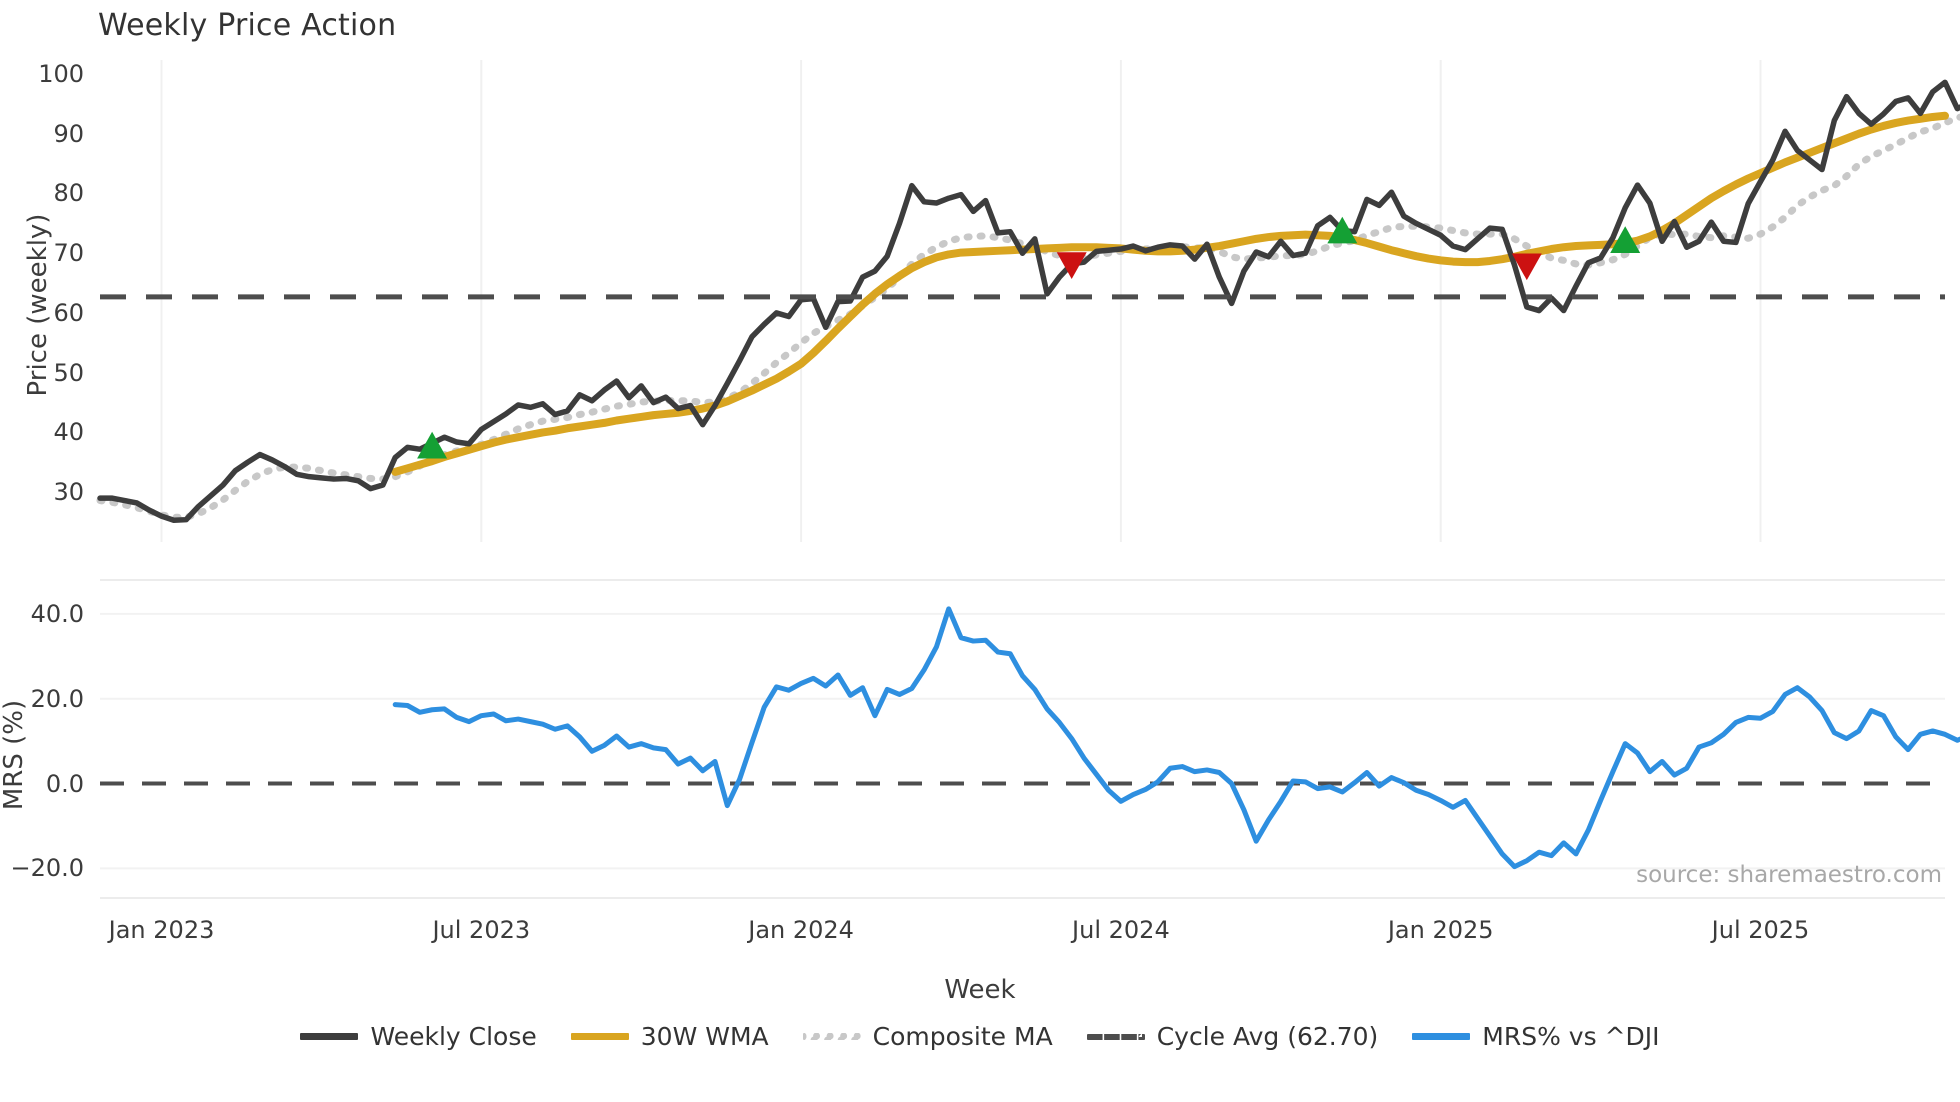 The width and height of the screenshot is (1960, 1102). I want to click on legend-label: MRS% vs ^DJI, so click(1571, 1036).